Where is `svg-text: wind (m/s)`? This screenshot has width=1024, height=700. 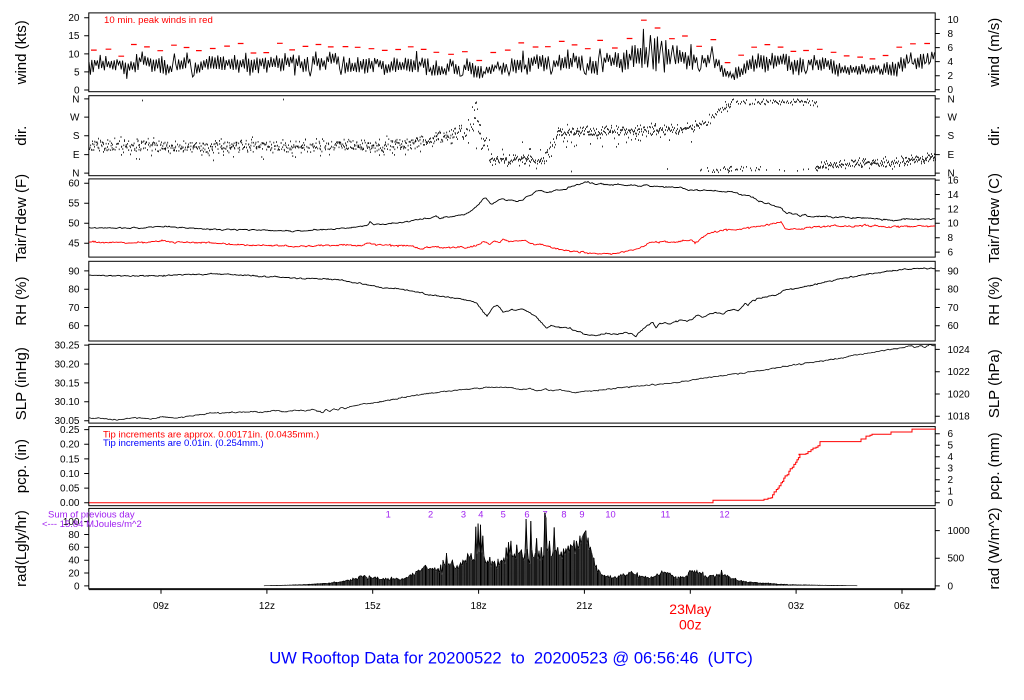
svg-text: wind (m/s) is located at coordinates (994, 53).